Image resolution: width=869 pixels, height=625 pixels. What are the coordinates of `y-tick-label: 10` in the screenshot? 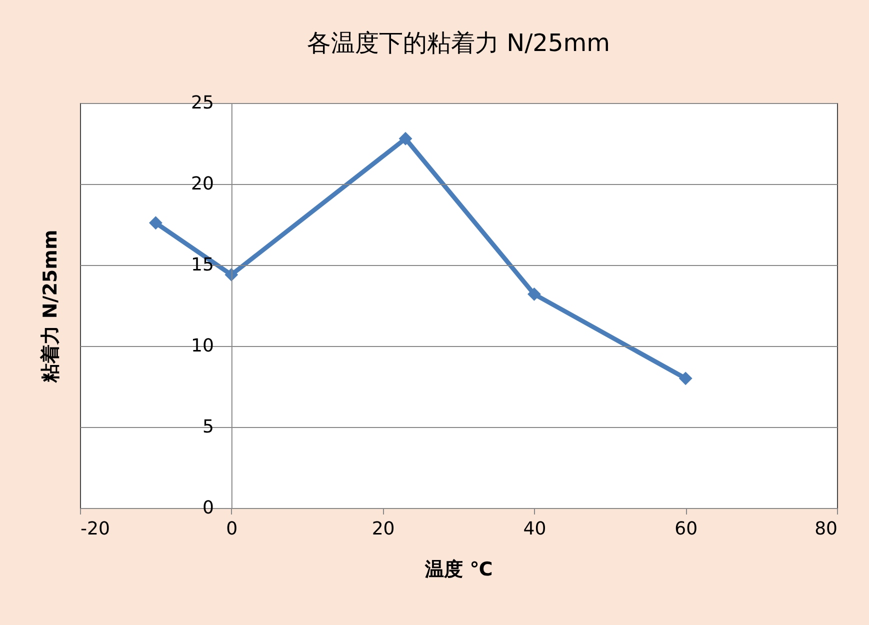 It's located at (202, 346).